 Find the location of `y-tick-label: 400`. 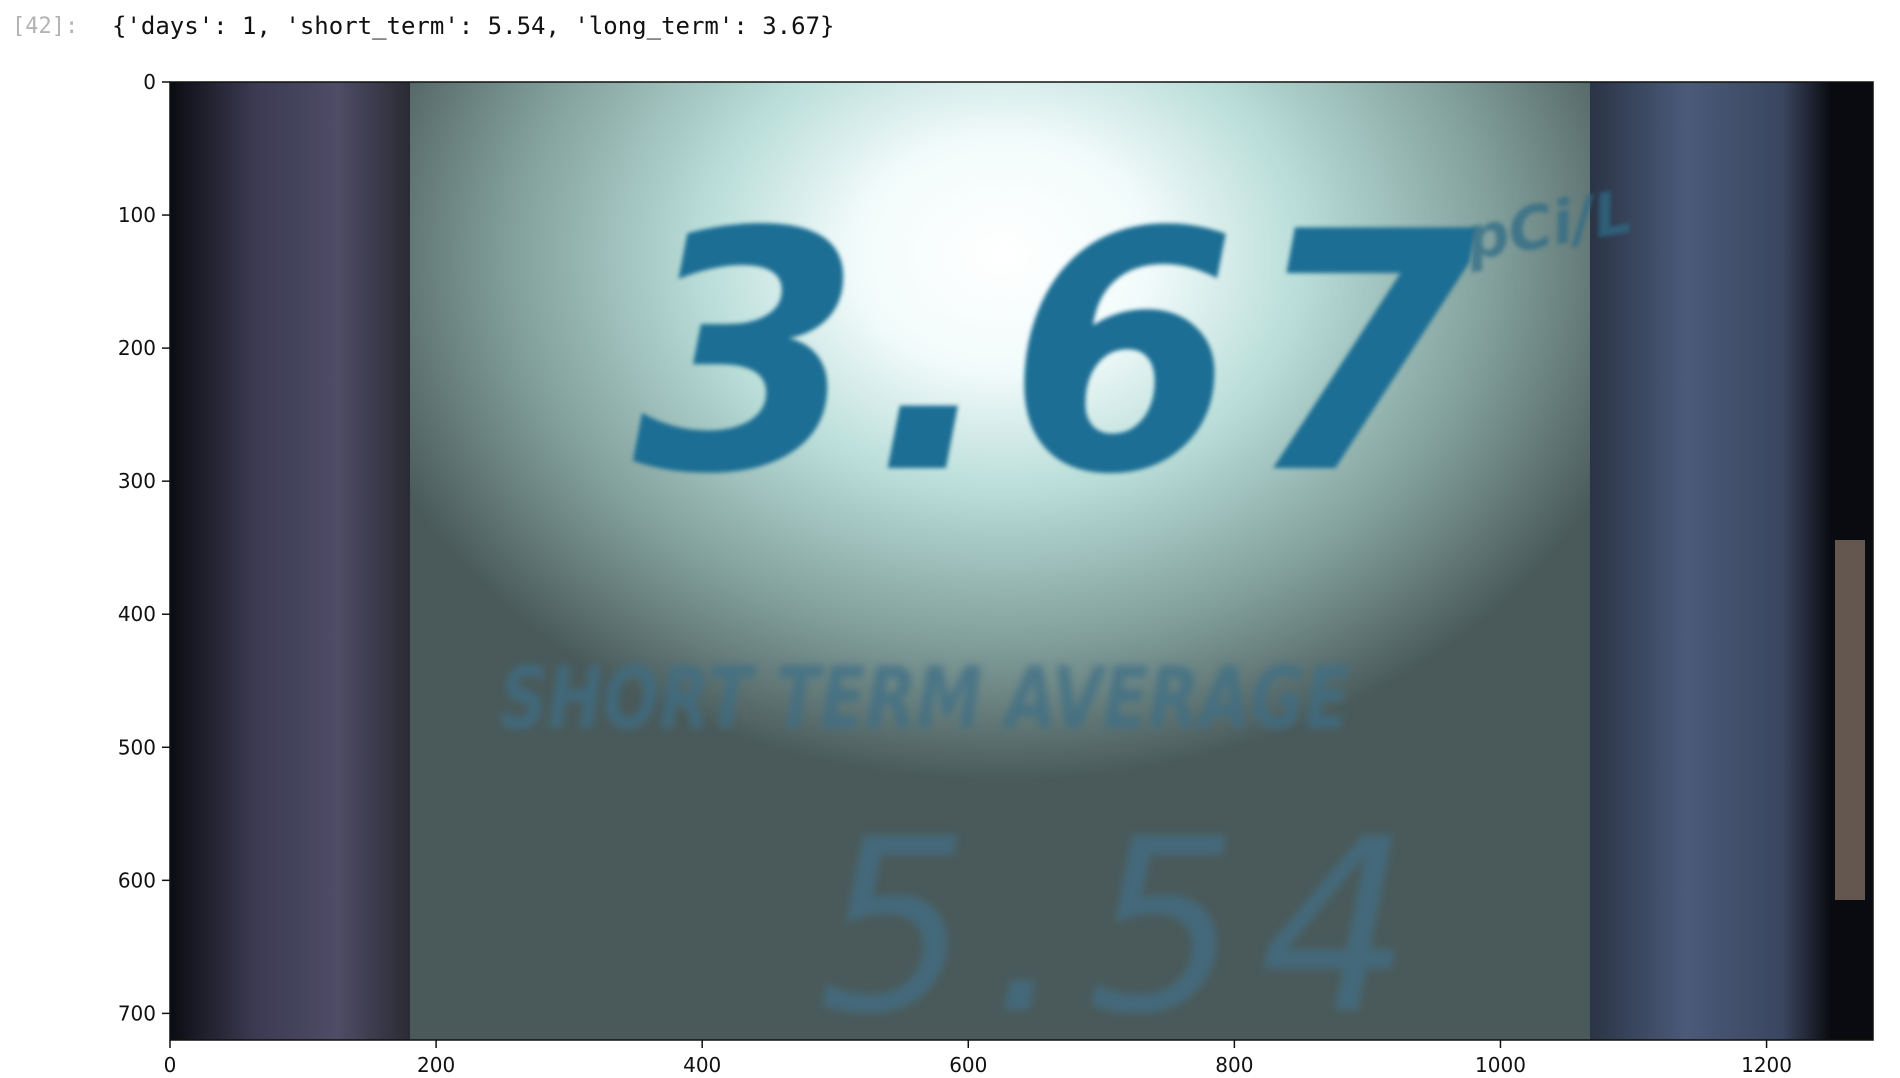

y-tick-label: 400 is located at coordinates (137, 614).